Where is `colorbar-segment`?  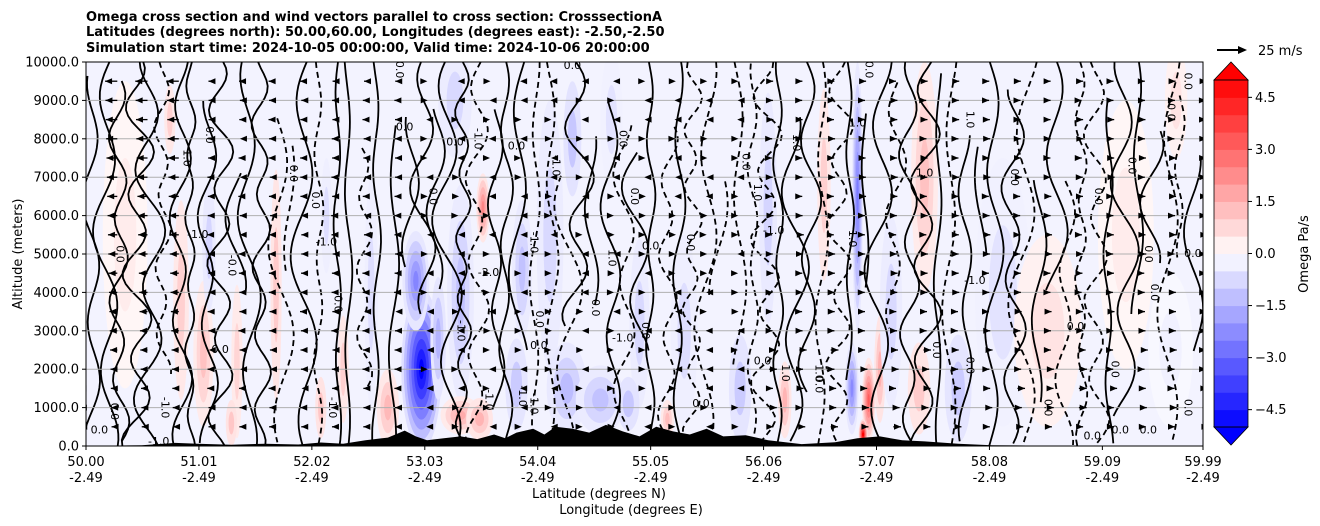 colorbar-segment is located at coordinates (1231, 193).